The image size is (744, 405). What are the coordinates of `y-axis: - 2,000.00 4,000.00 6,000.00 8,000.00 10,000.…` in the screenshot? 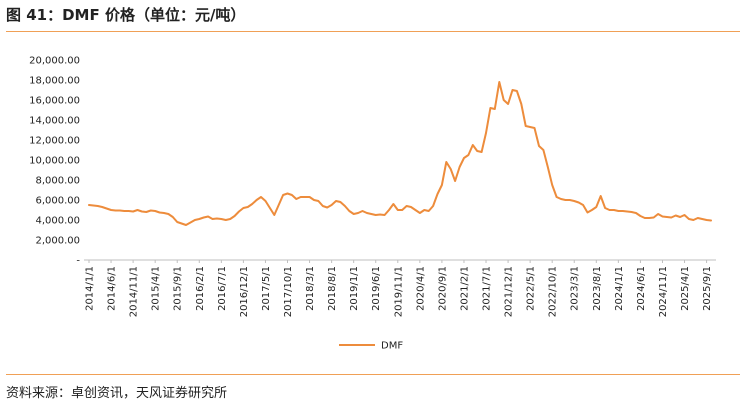 It's located at (54, 161).